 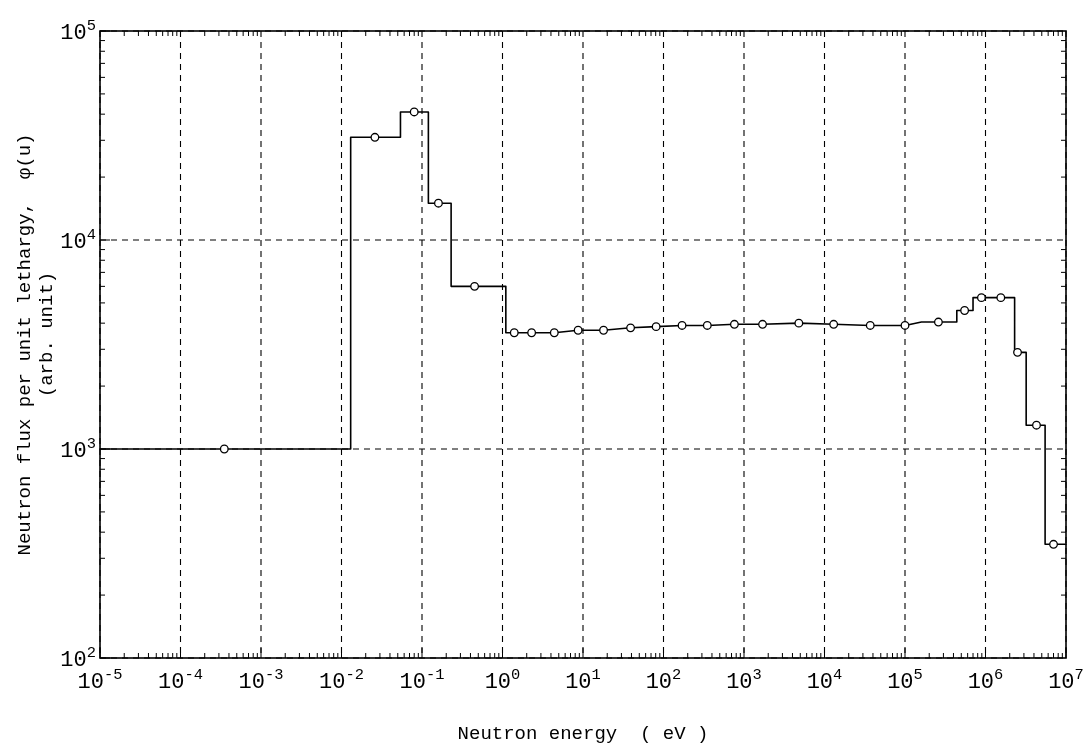 What do you see at coordinates (78, 31) in the screenshot?
I see `y-tick-label: 10$^{5}$` at bounding box center [78, 31].